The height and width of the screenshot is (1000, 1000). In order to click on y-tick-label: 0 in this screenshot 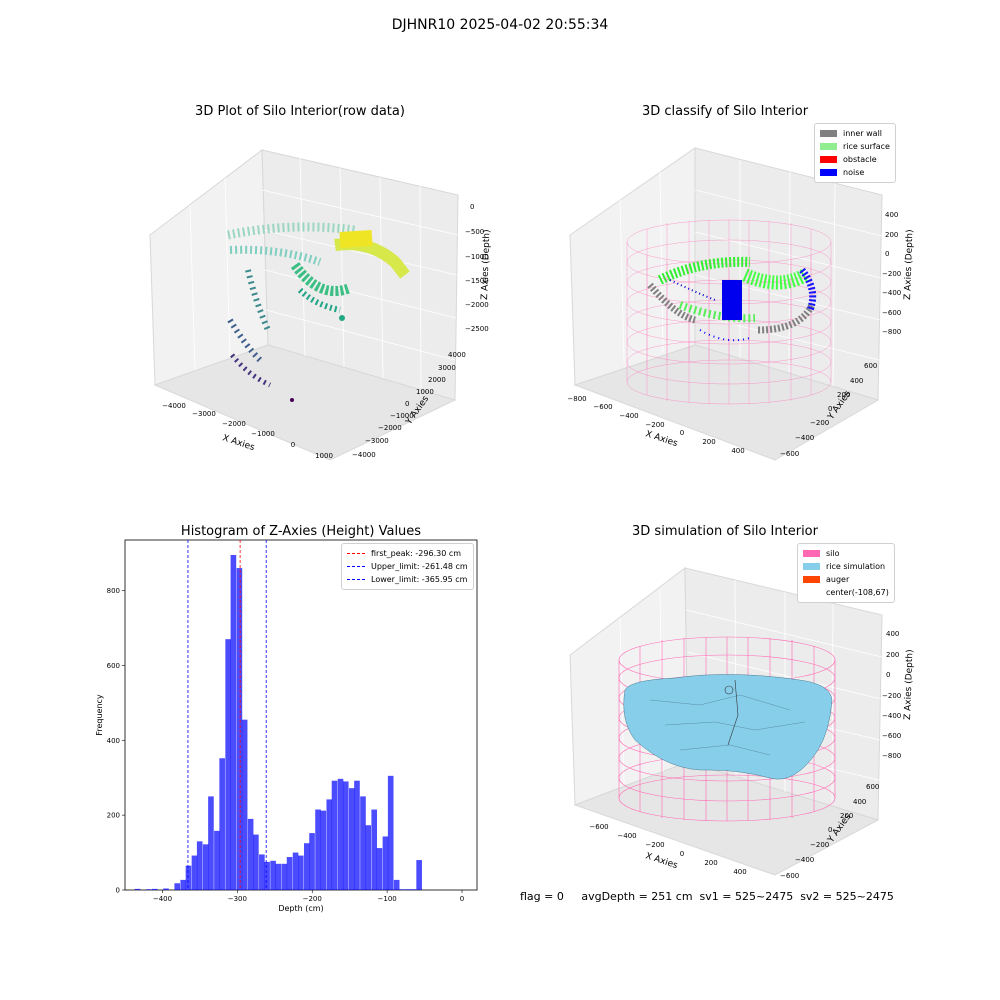, I will do `click(118, 891)`.